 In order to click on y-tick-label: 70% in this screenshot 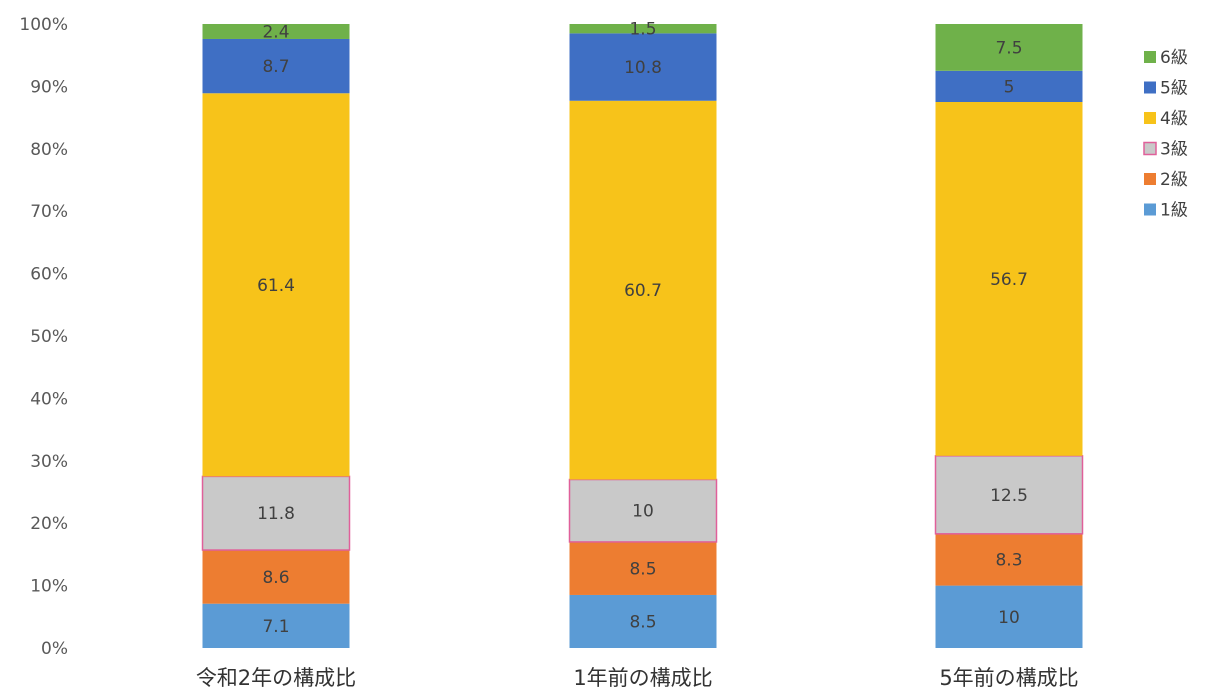, I will do `click(49, 212)`.